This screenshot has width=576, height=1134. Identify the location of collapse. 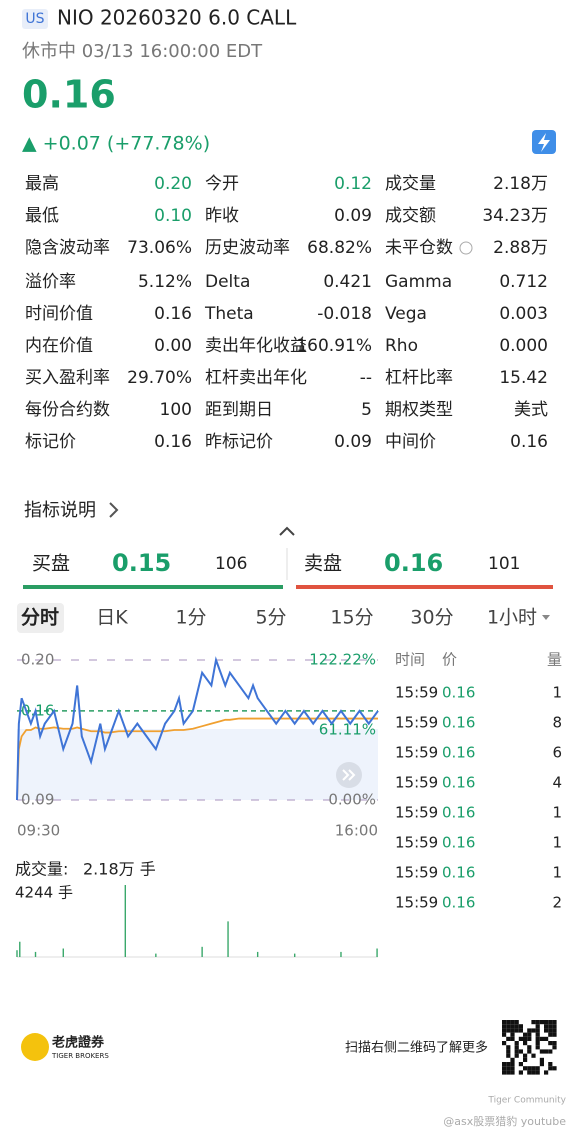
(287, 531).